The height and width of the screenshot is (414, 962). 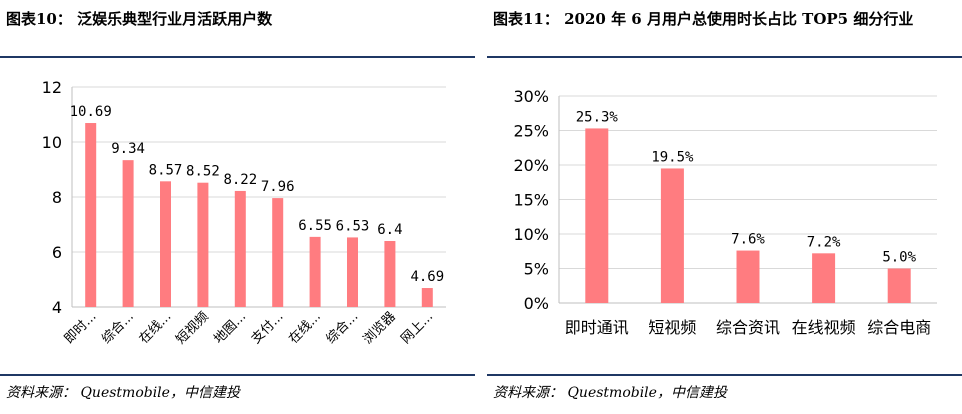 What do you see at coordinates (193, 328) in the screenshot?
I see `left-category-label: 短视频` at bounding box center [193, 328].